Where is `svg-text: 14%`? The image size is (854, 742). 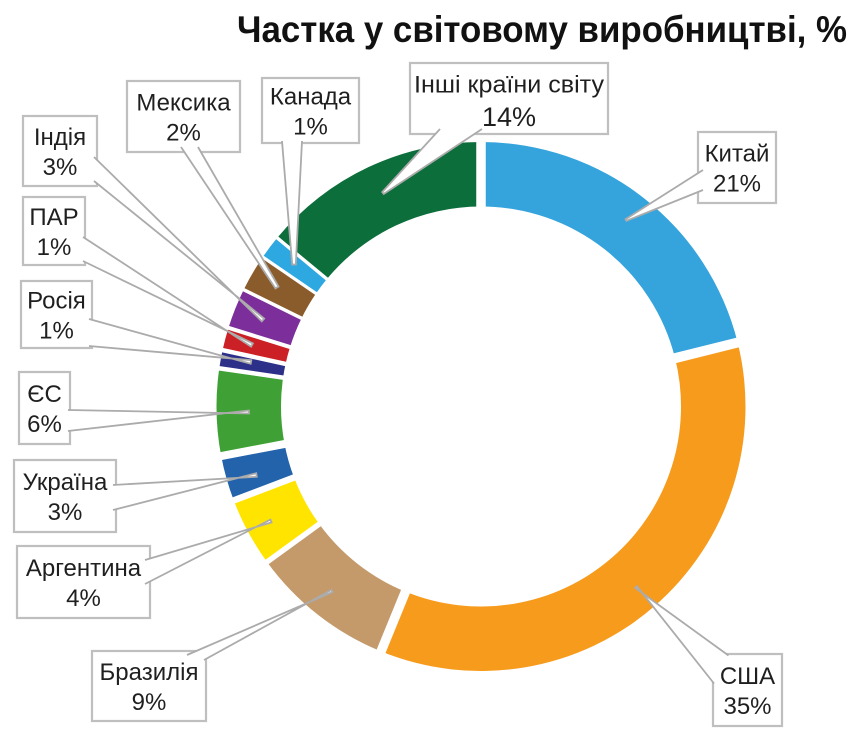
svg-text: 14% is located at coordinates (509, 117).